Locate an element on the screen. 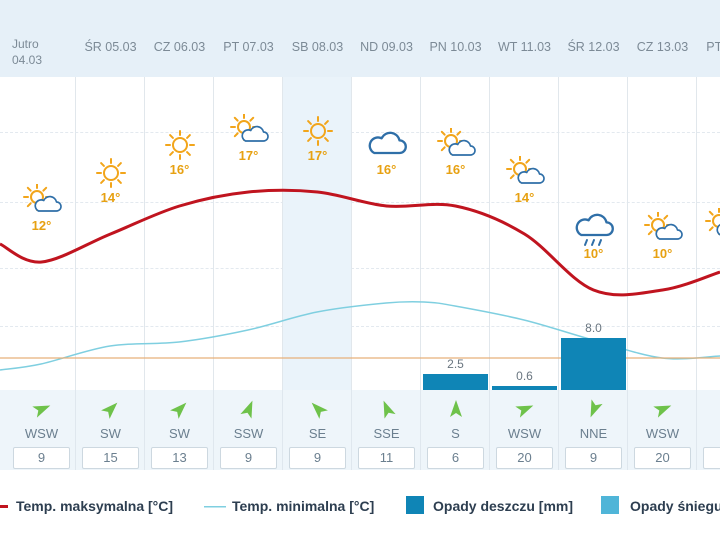 This screenshot has width=720, height=536. wind-speed-box: 11 is located at coordinates (386, 458).